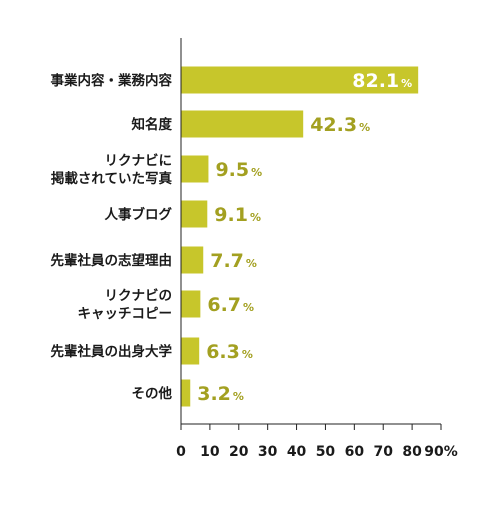 This screenshot has width=500, height=522. I want to click on x-tick-label: 30, so click(268, 452).